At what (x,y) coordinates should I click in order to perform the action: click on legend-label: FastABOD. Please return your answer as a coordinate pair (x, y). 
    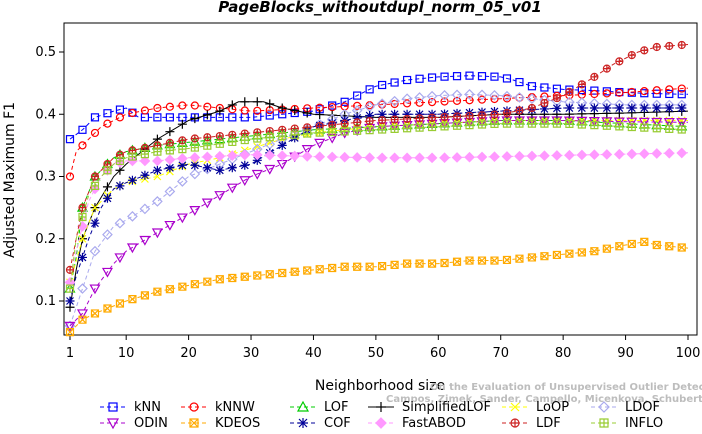
    Looking at the image, I should click on (434, 423).